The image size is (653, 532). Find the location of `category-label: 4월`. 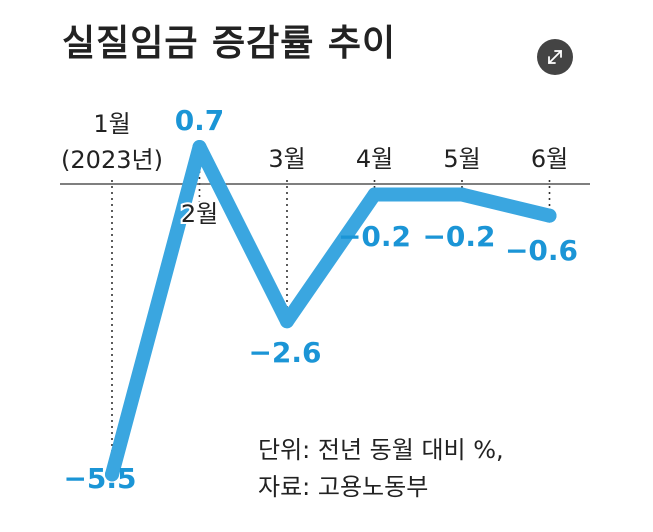

category-label: 4월 is located at coordinates (374, 159).